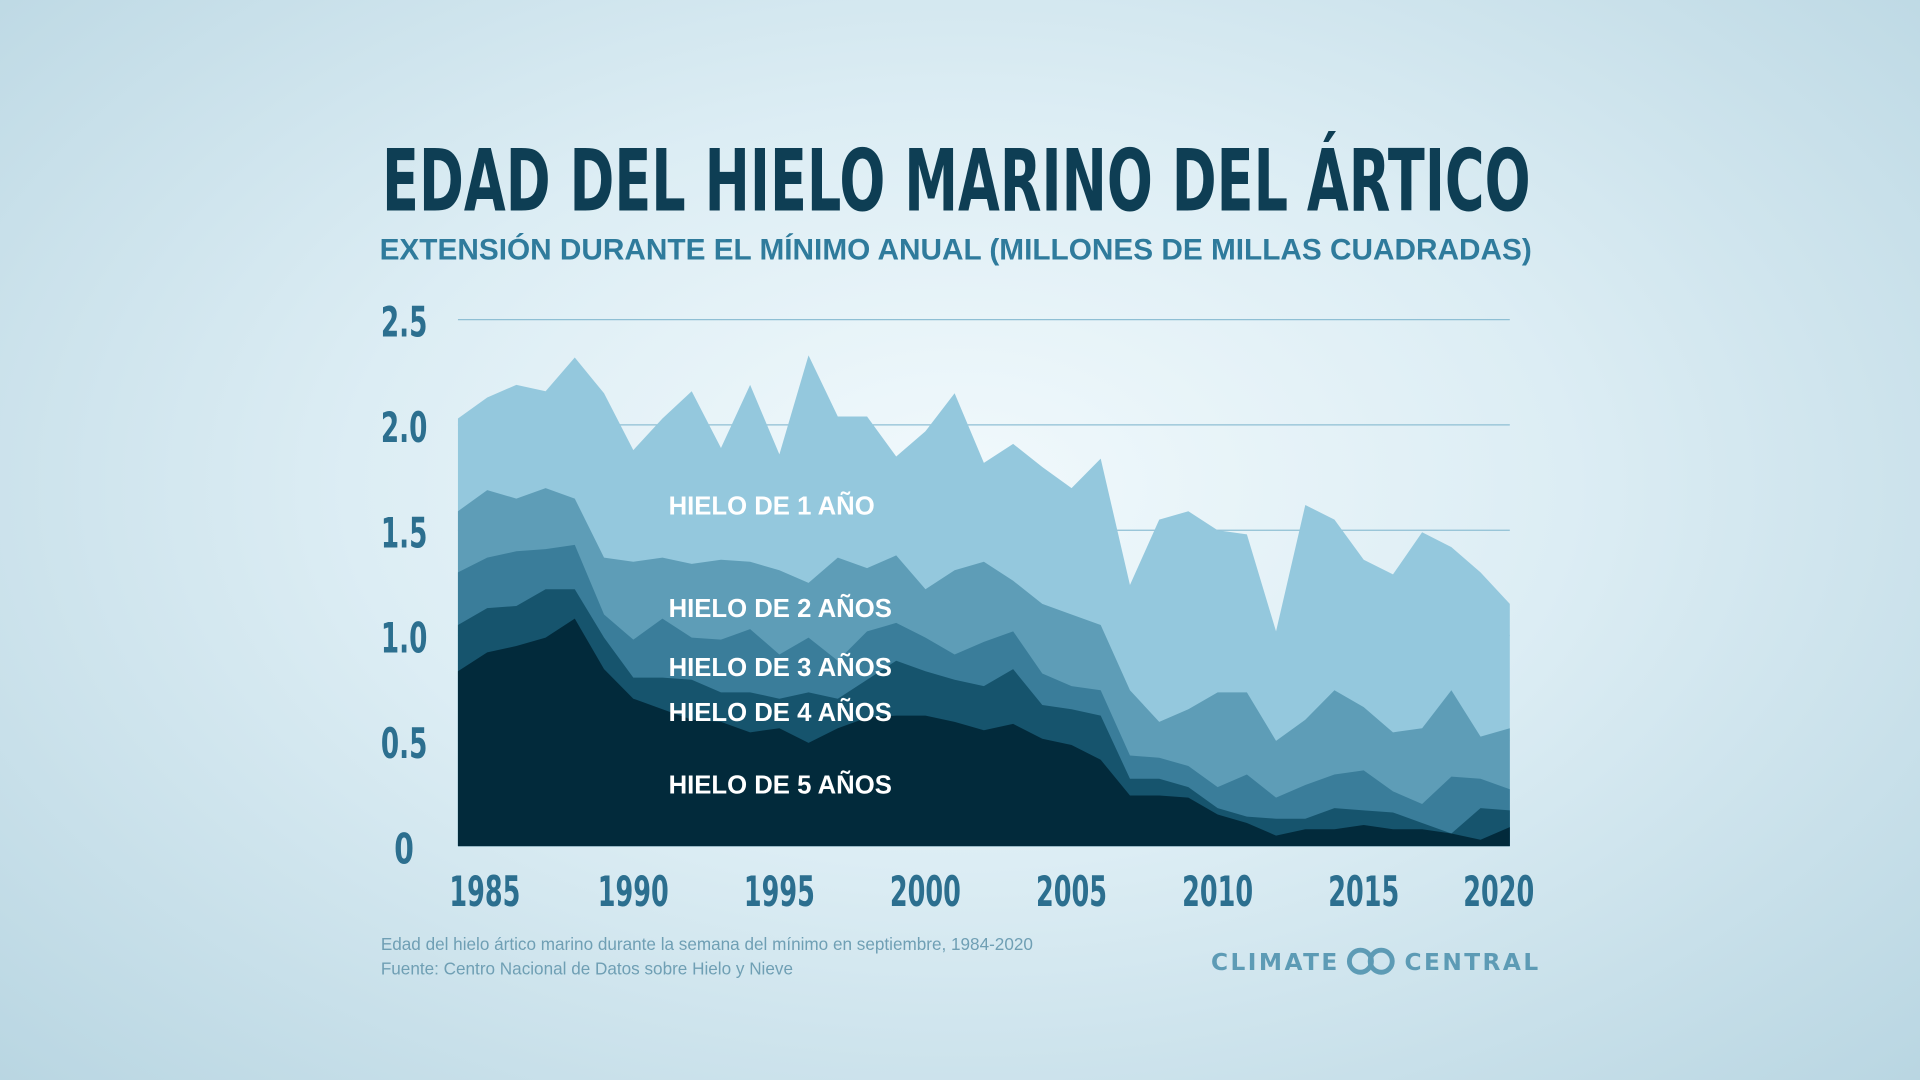 This screenshot has width=1920, height=1080. What do you see at coordinates (1370, 961) in the screenshot?
I see `infinity-rings-logo-icon` at bounding box center [1370, 961].